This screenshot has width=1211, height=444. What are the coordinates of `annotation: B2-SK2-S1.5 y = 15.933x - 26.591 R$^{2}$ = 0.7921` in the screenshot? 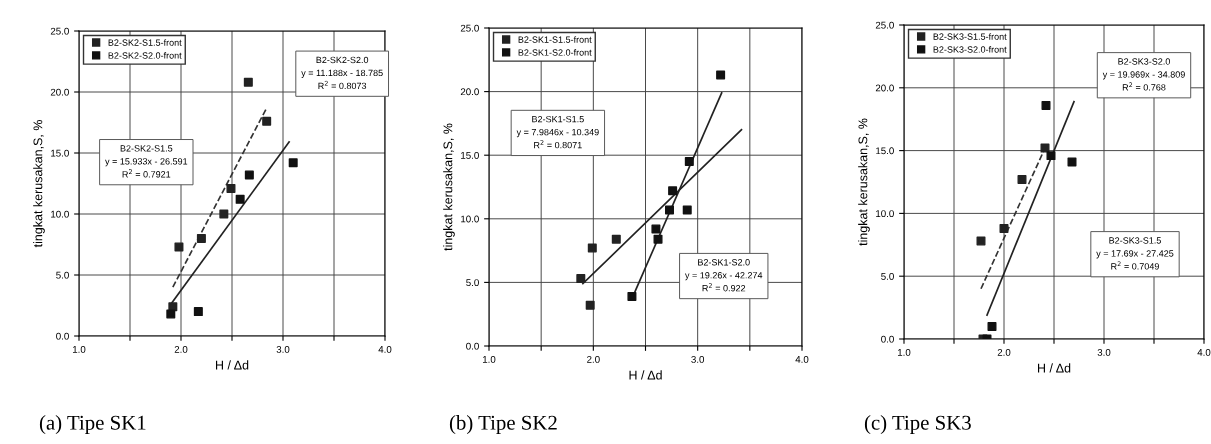 It's located at (146, 161).